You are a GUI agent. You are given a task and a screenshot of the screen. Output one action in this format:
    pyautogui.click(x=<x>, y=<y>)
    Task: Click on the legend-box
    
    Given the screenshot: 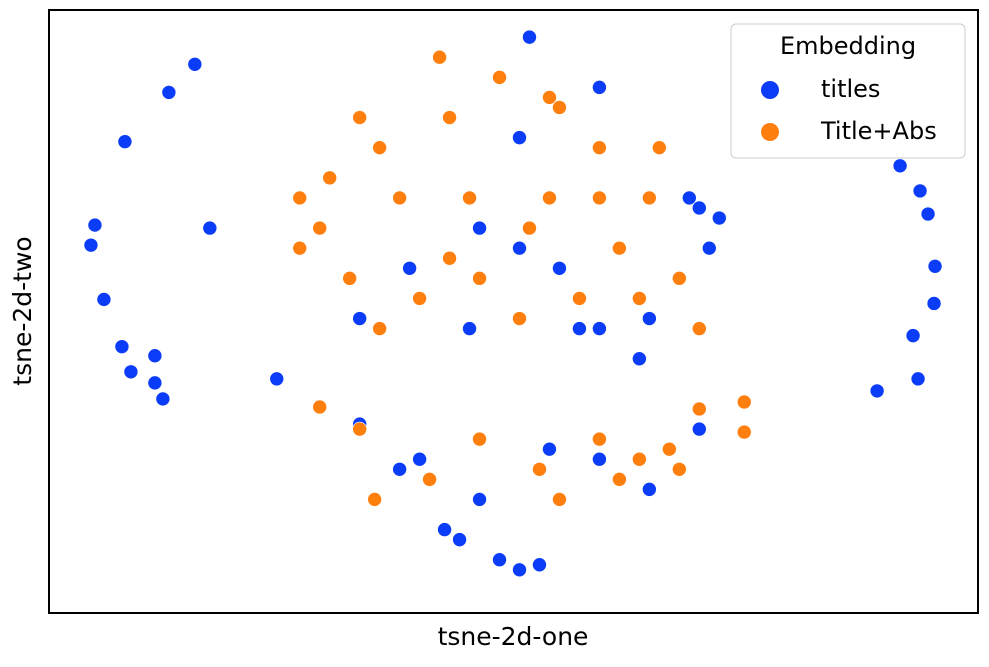 What is the action you would take?
    pyautogui.click(x=848, y=91)
    